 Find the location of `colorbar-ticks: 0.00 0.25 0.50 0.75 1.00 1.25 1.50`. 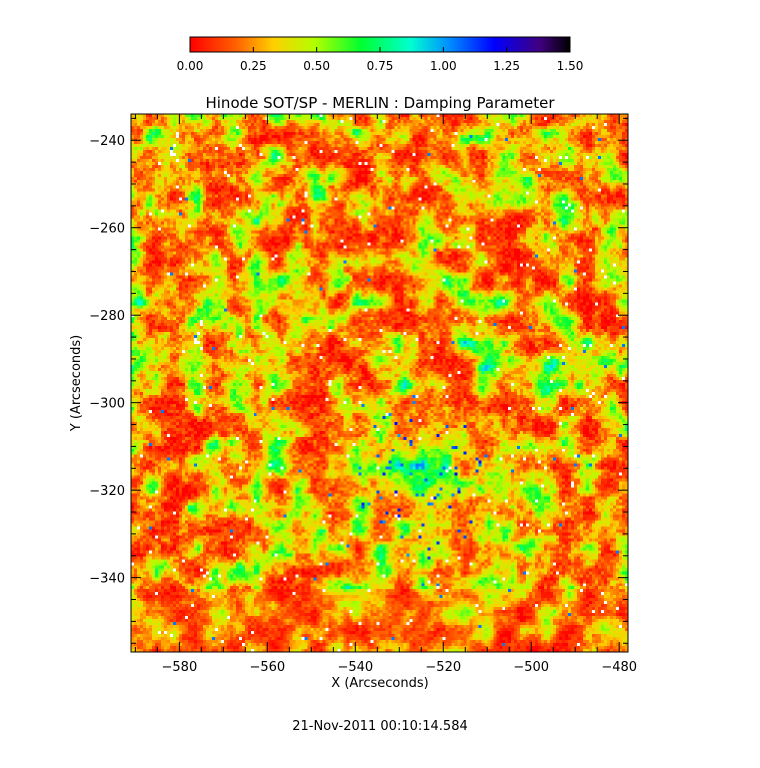

colorbar-ticks: 0.00 0.25 0.50 0.75 1.00 1.25 1.50 is located at coordinates (380, 60).